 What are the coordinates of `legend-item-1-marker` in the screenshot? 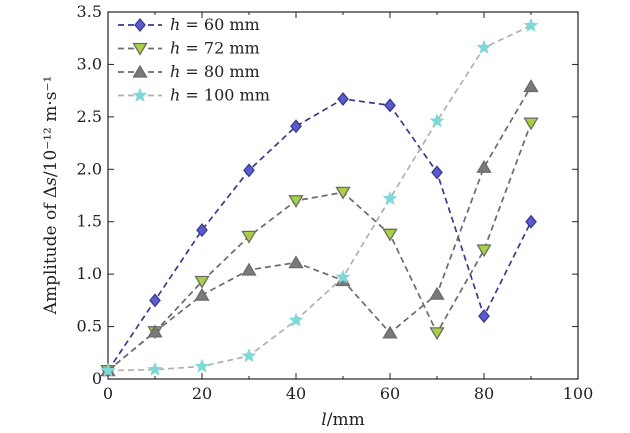 It's located at (140, 25).